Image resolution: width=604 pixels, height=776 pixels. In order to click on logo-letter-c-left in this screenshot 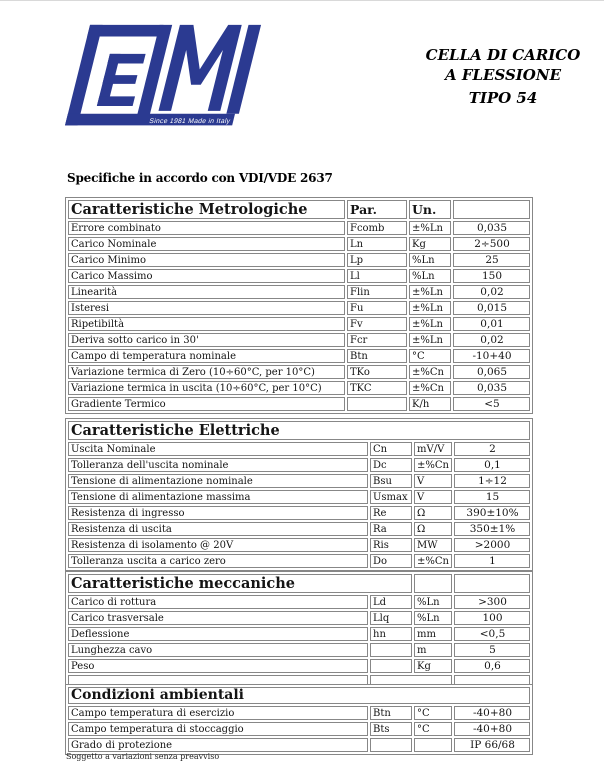, I will do `click(84, 75)`.